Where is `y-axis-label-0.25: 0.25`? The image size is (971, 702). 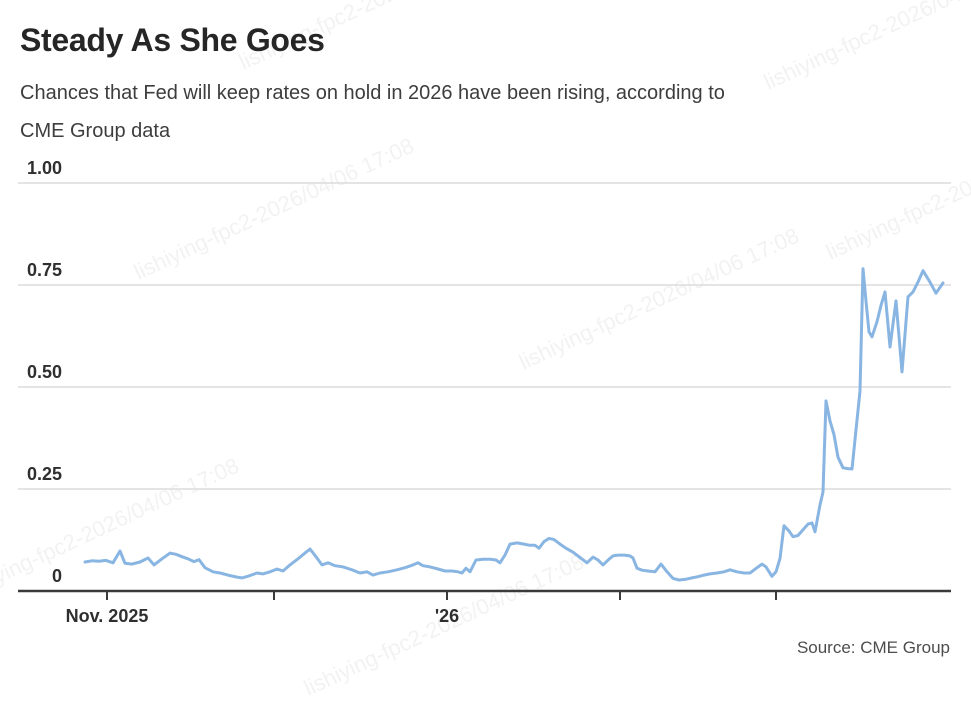
y-axis-label-0.25: 0.25 is located at coordinates (44, 474).